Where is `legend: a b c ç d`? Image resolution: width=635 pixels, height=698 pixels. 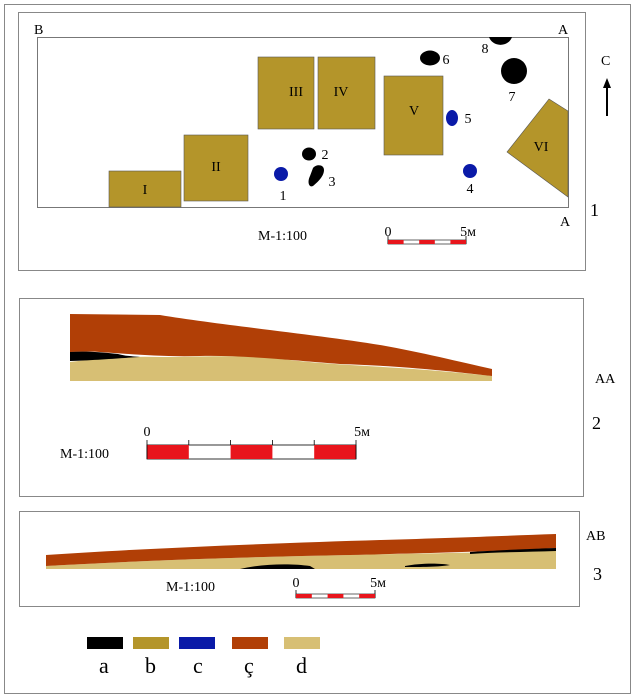
legend: a b c ç d is located at coordinates (203, 657).